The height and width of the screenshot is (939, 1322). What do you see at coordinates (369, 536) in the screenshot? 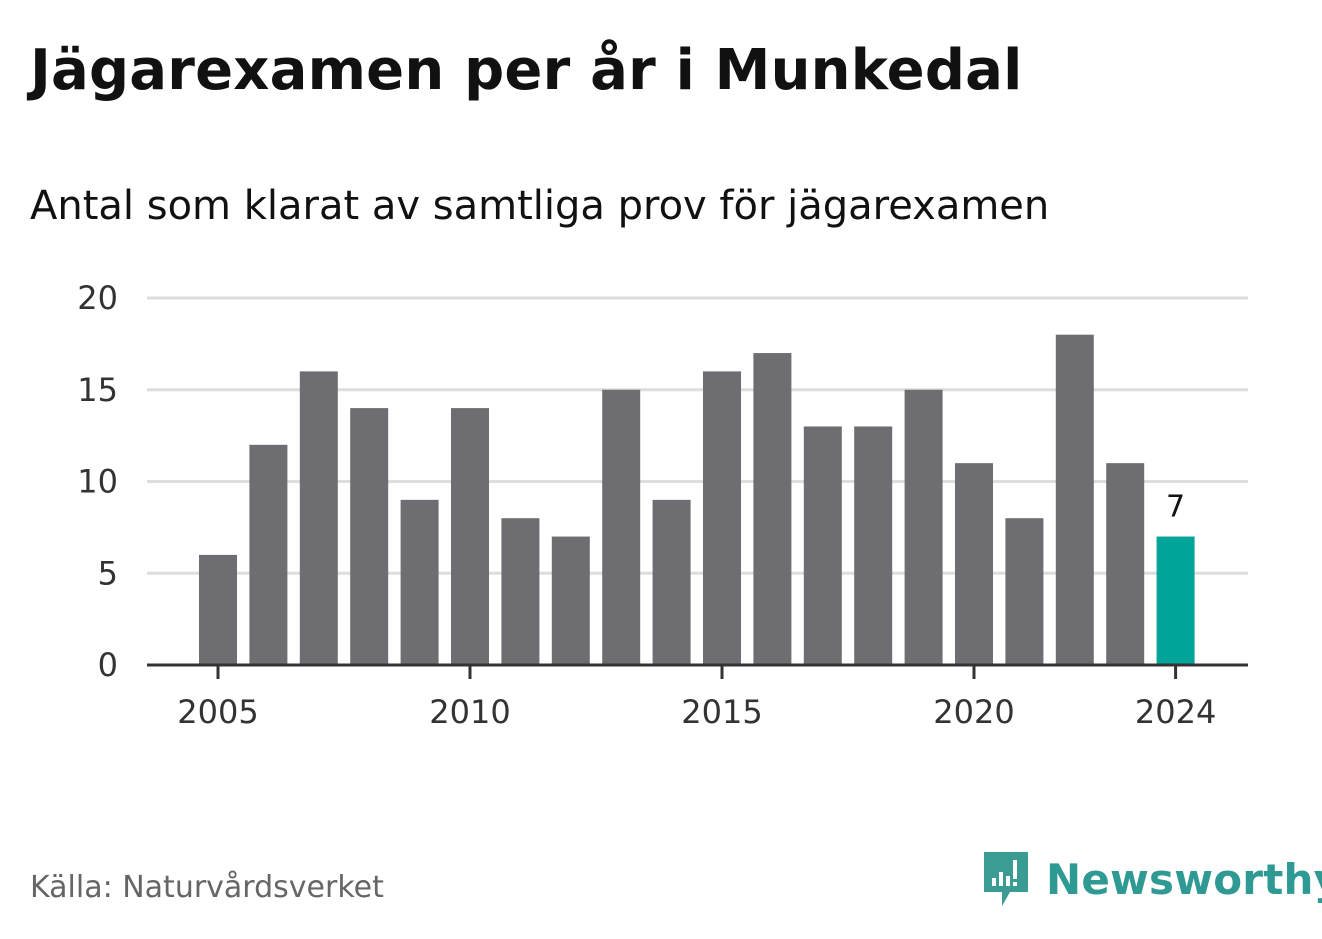
I see `bar-2008` at bounding box center [369, 536].